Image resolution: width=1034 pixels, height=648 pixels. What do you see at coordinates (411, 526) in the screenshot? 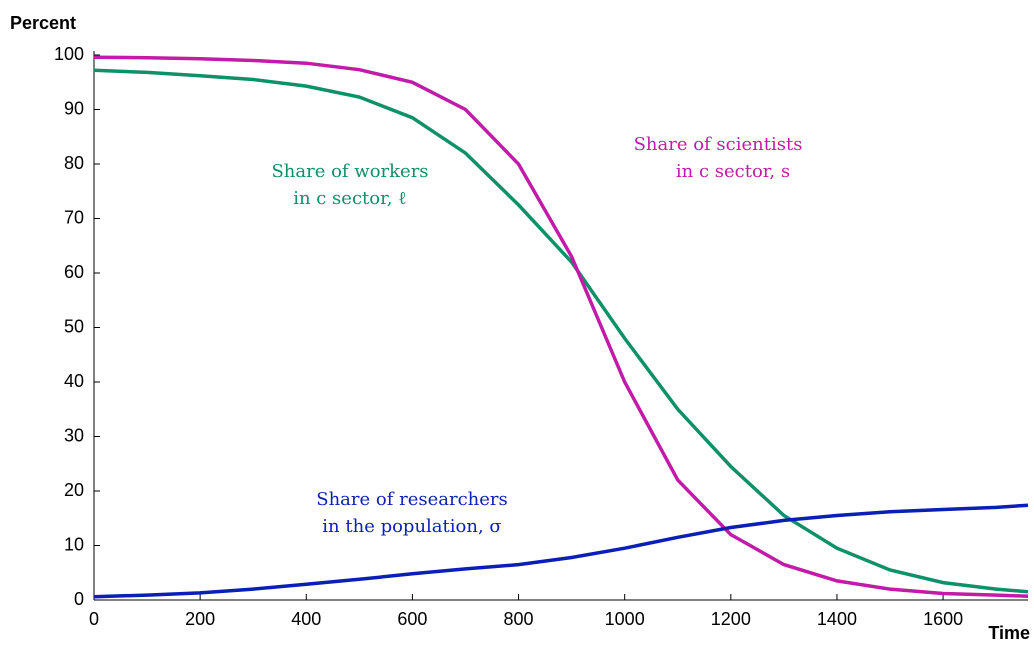
I see `annotation: in the population, σ` at bounding box center [411, 526].